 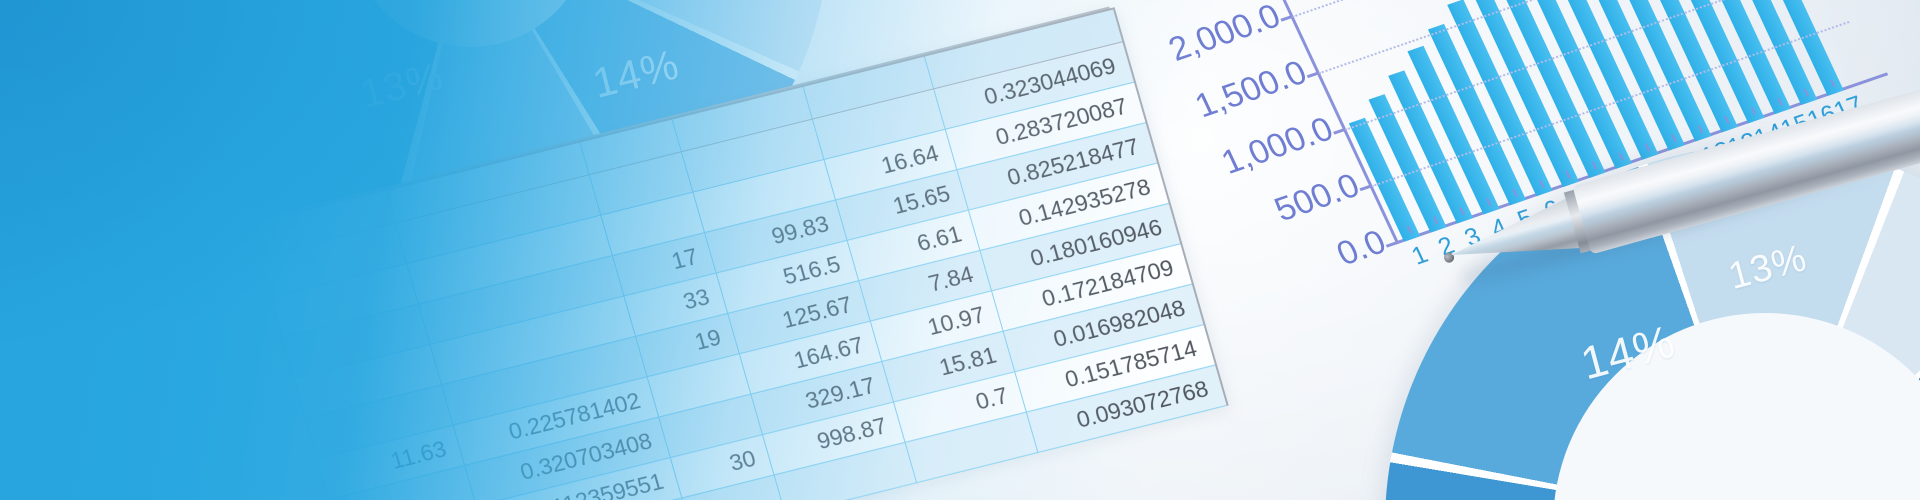 I want to click on x-axis-label: 1, so click(x=1420, y=248).